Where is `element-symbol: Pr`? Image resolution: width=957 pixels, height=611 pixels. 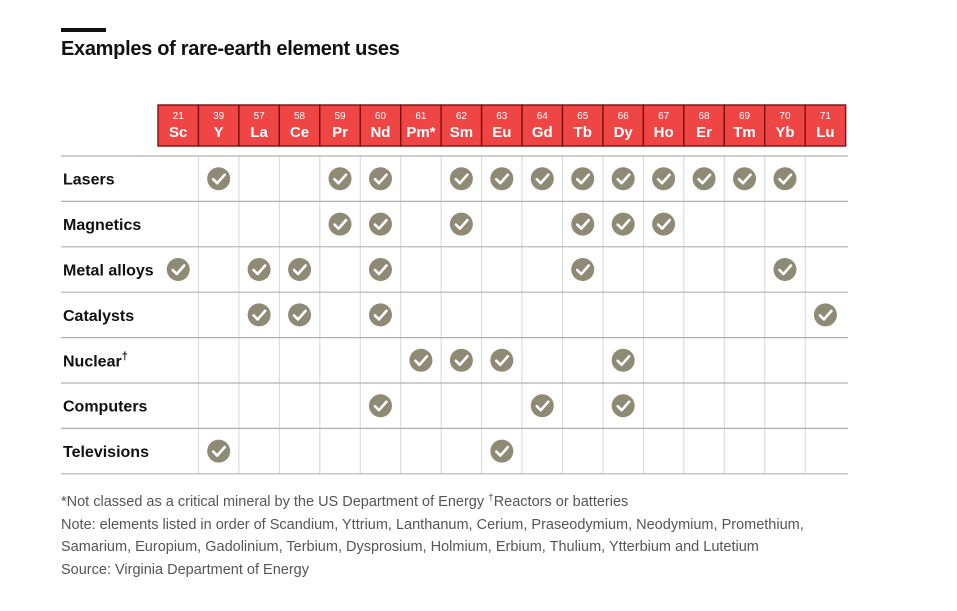
element-symbol: Pr is located at coordinates (340, 132).